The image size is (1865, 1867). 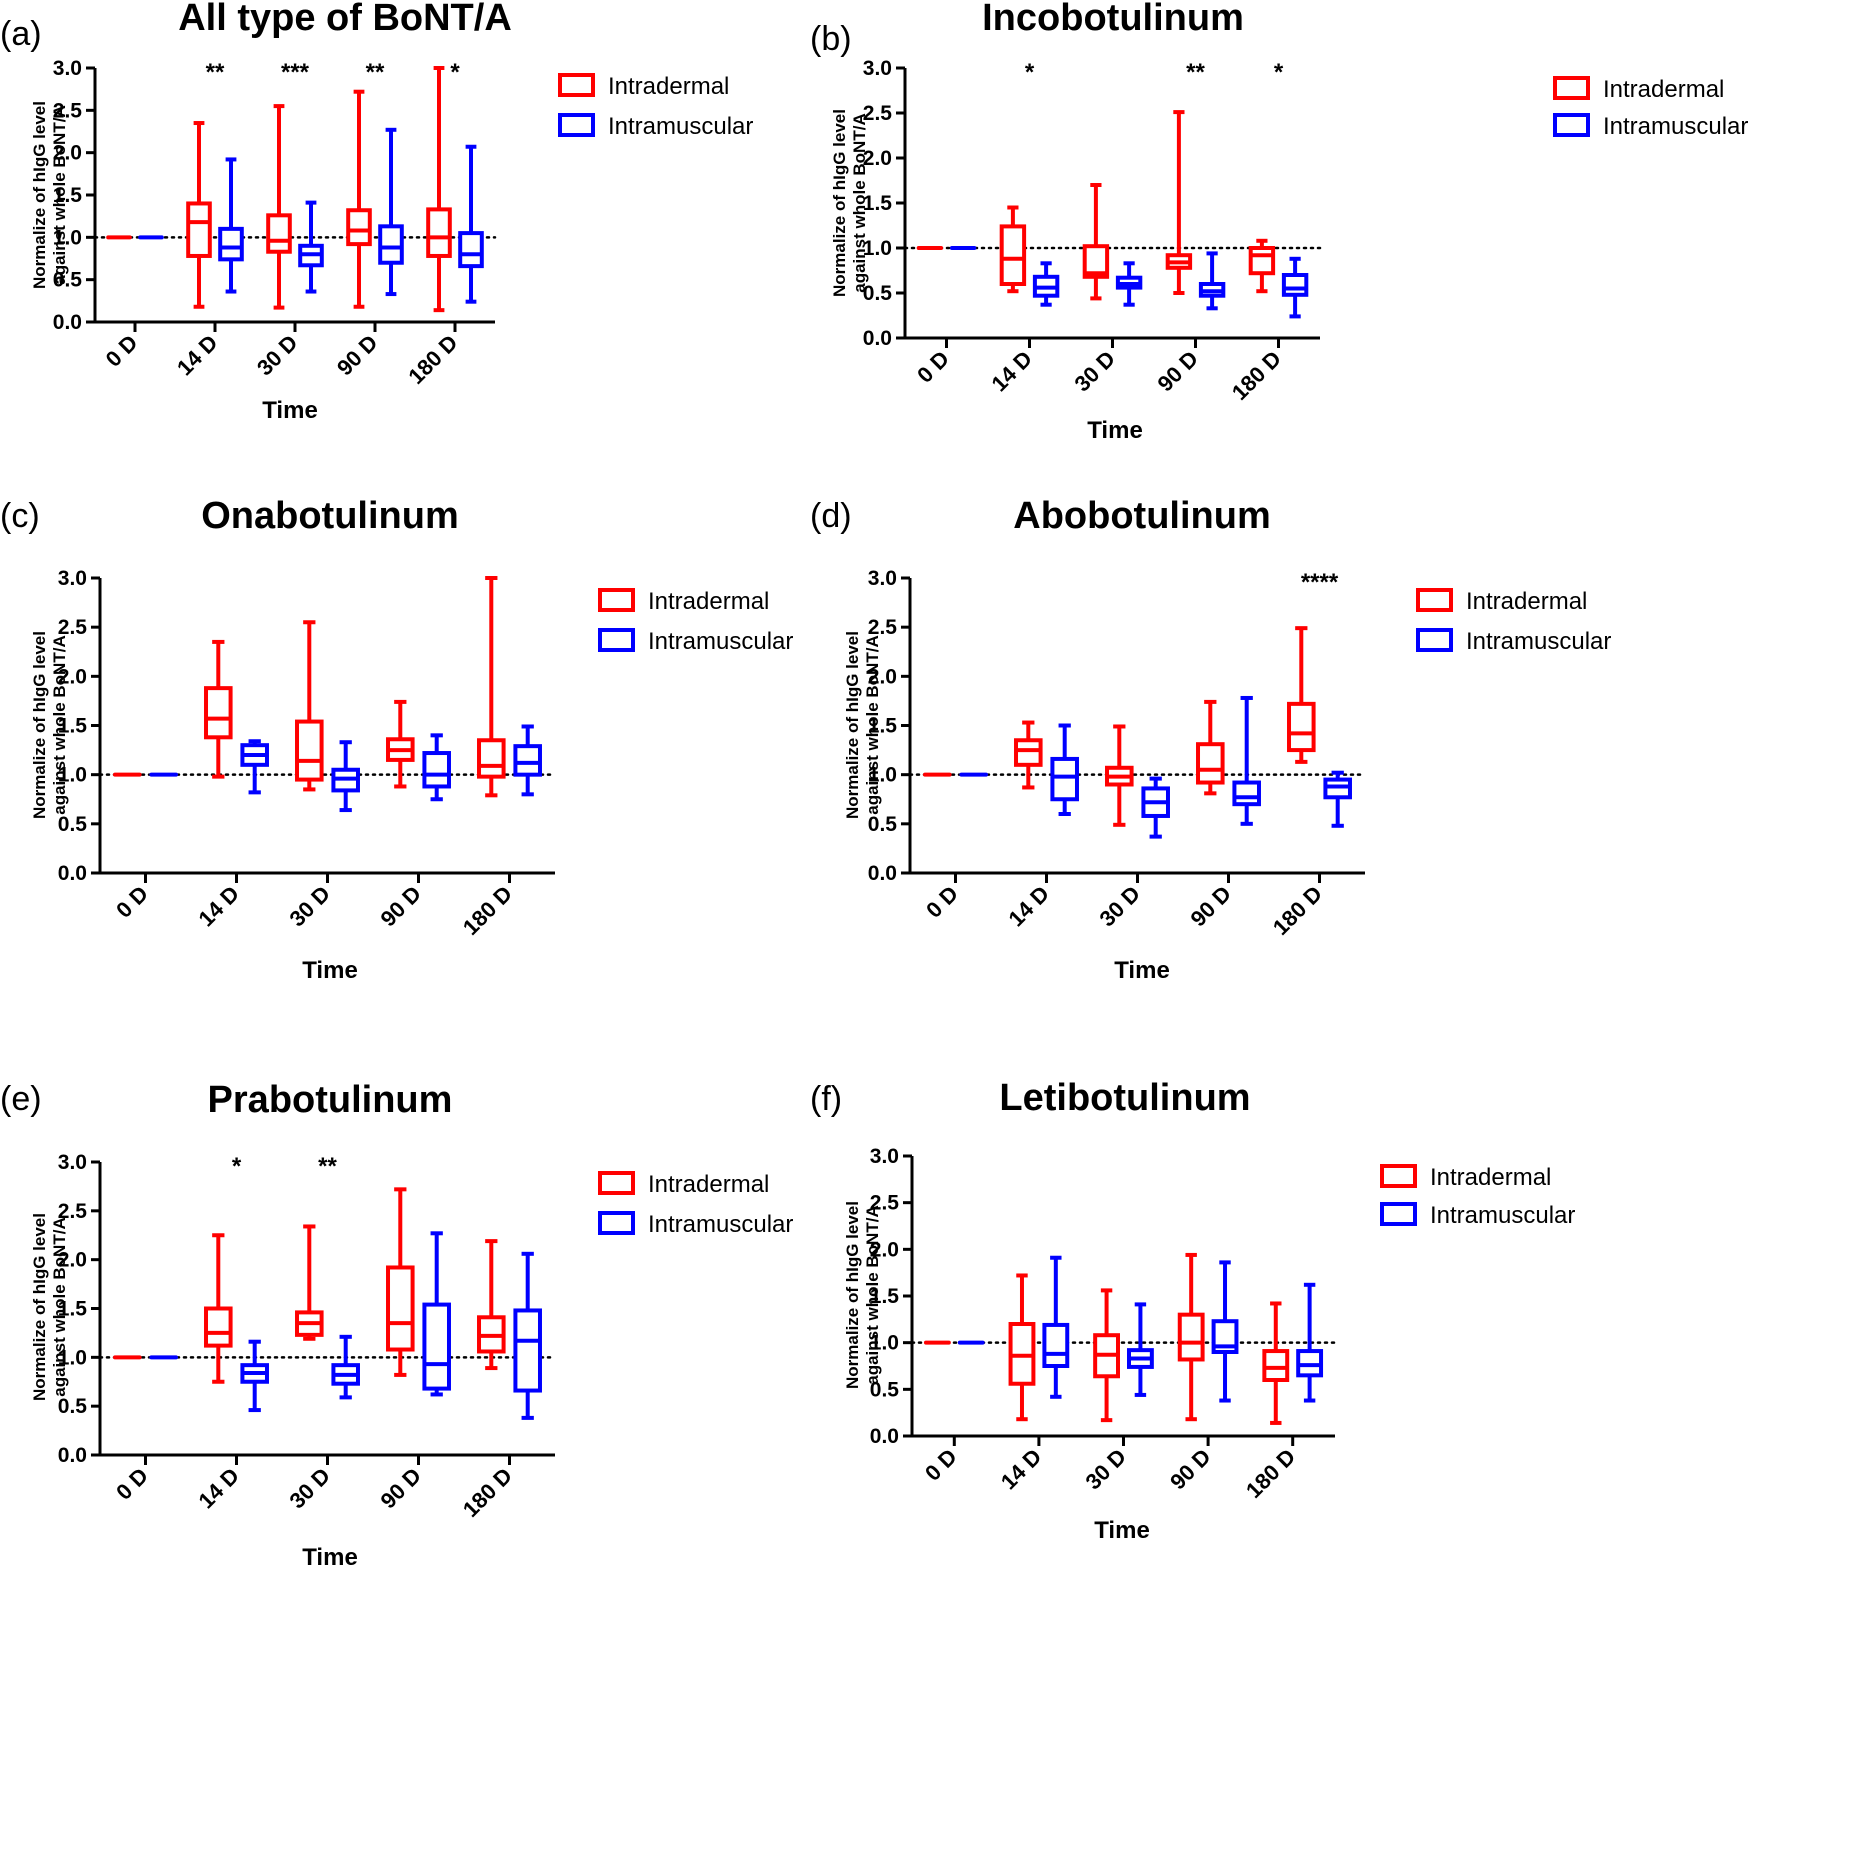 What do you see at coordinates (1320, 582) in the screenshot?
I see `significance-marker: ****` at bounding box center [1320, 582].